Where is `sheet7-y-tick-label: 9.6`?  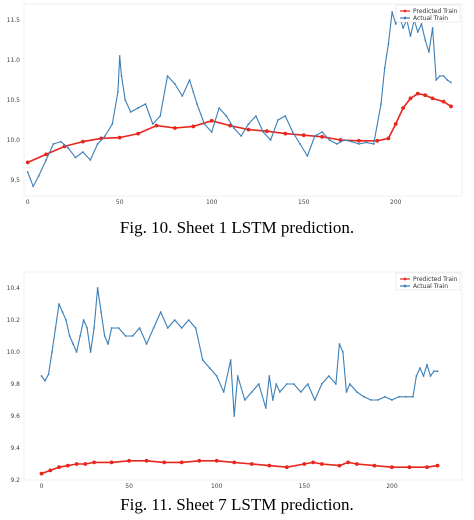 sheet7-y-tick-label: 9.6 is located at coordinates (15, 416).